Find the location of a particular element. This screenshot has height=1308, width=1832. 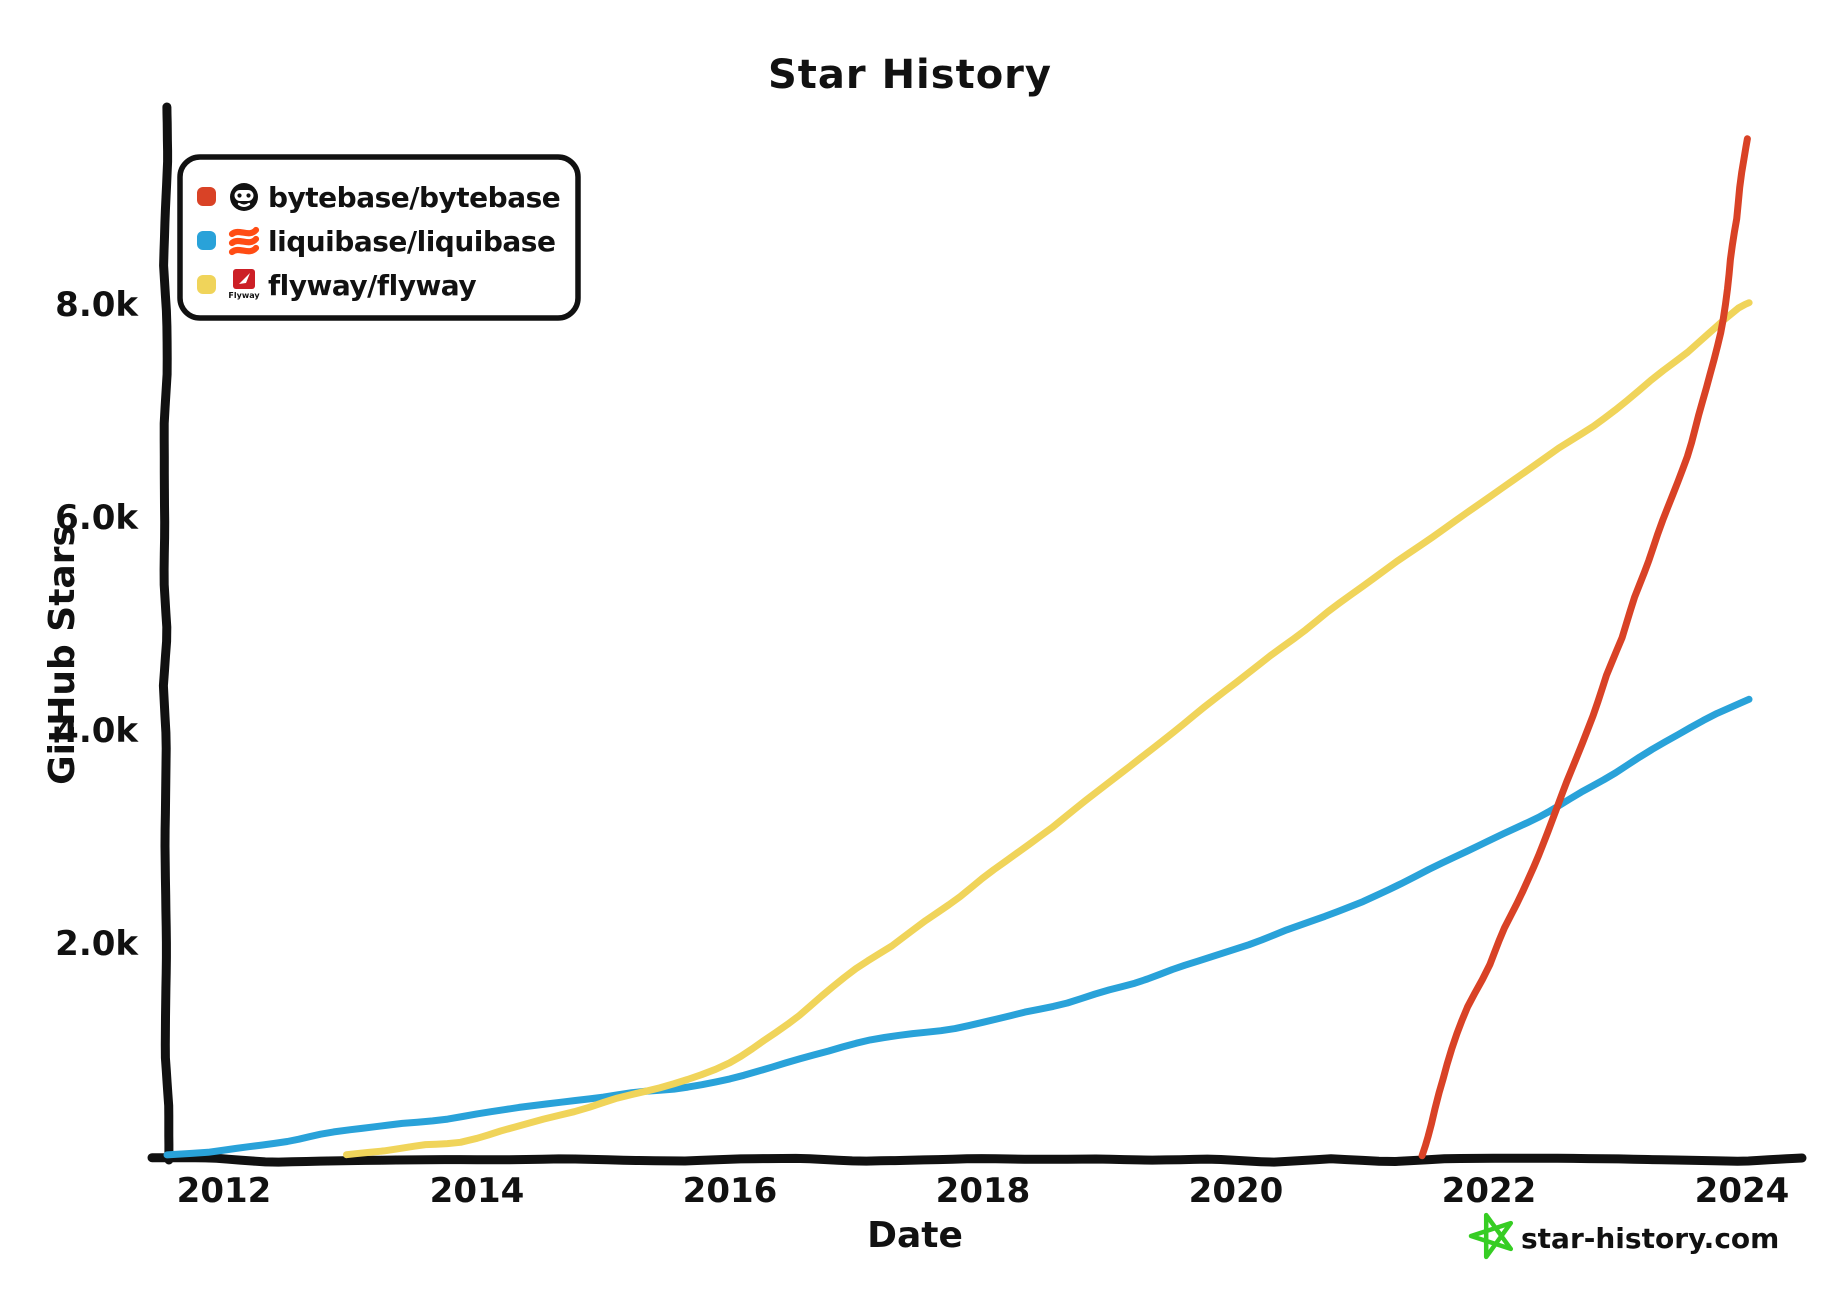

x-tick-label: 2022 is located at coordinates (1489, 1191).